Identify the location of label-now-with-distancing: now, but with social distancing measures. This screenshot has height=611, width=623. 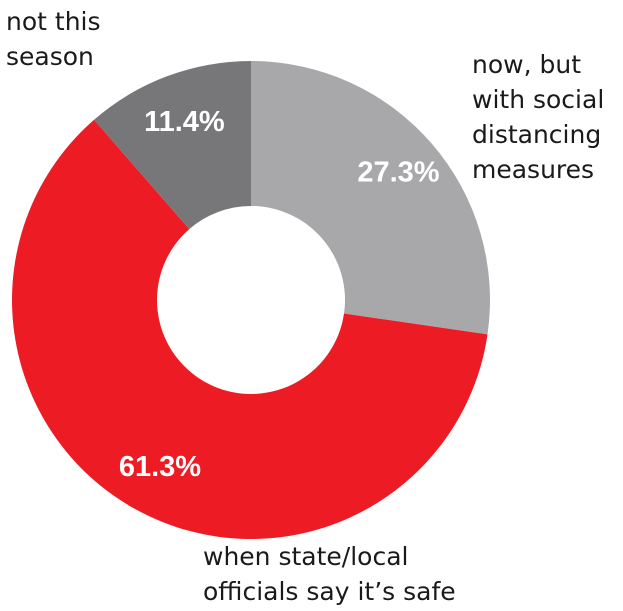
(542, 117).